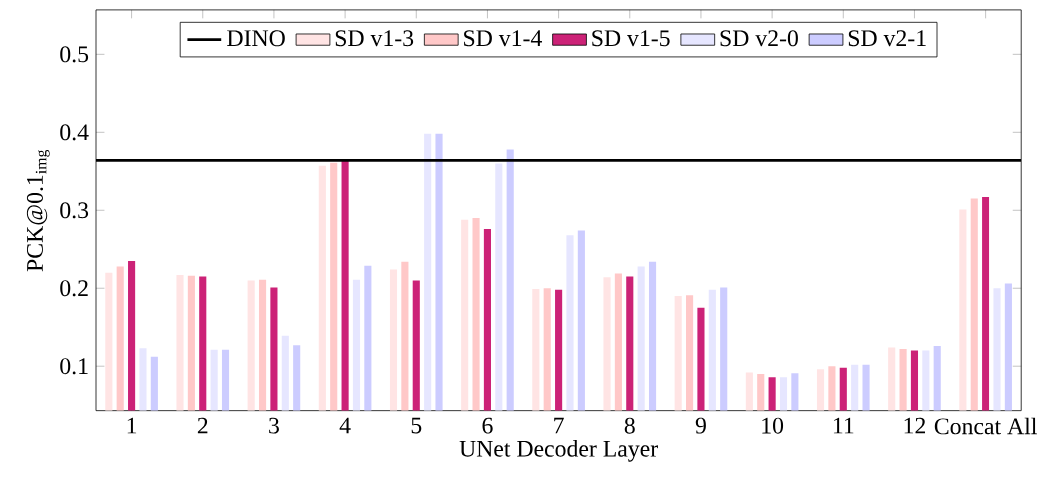 This screenshot has height=483, width=1044. I want to click on y-tick-label: 0.3, so click(74, 210).